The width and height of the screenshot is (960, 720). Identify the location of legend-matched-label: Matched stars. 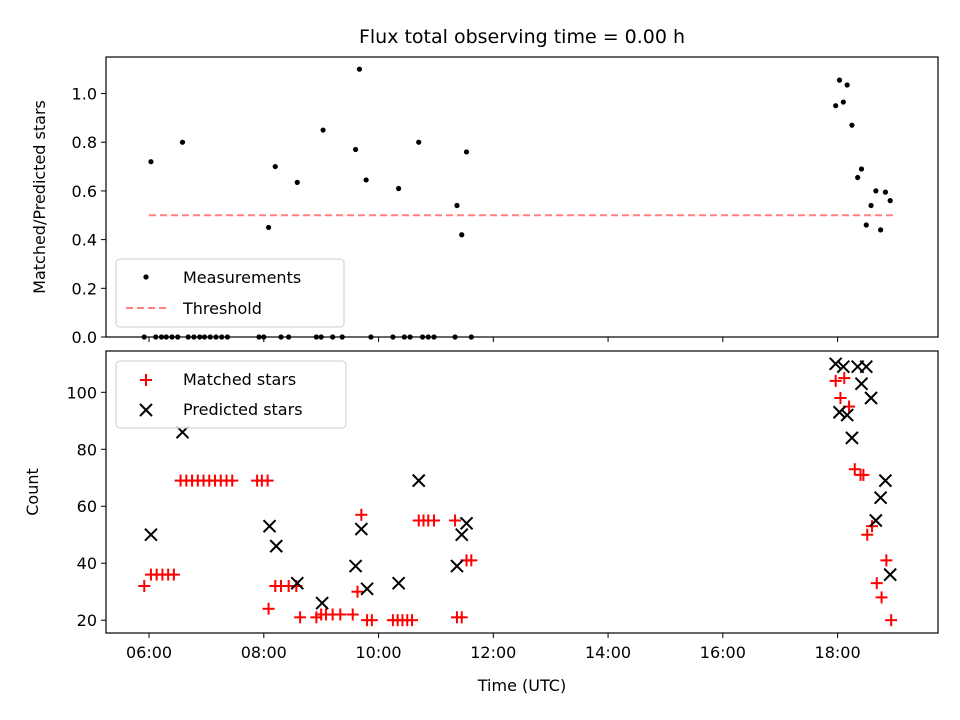
(239, 379).